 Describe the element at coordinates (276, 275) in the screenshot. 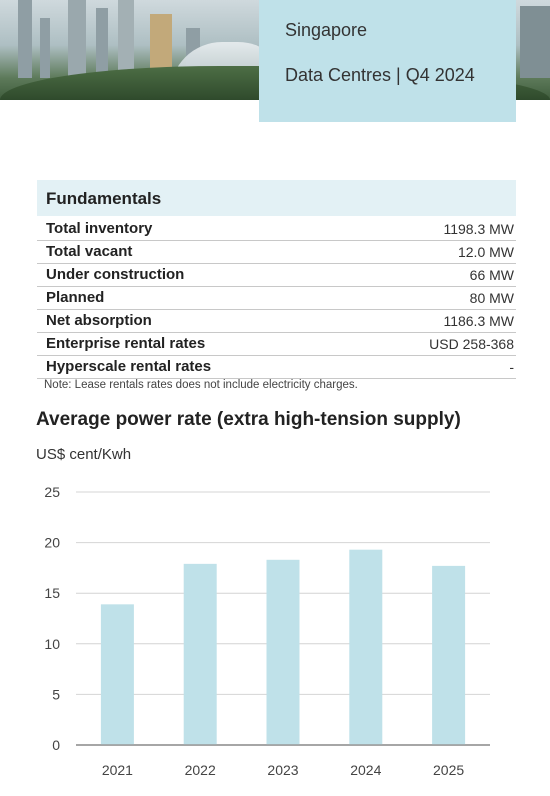

I see `fundamentals-row-under-construction: Under construction 66 MW` at that location.